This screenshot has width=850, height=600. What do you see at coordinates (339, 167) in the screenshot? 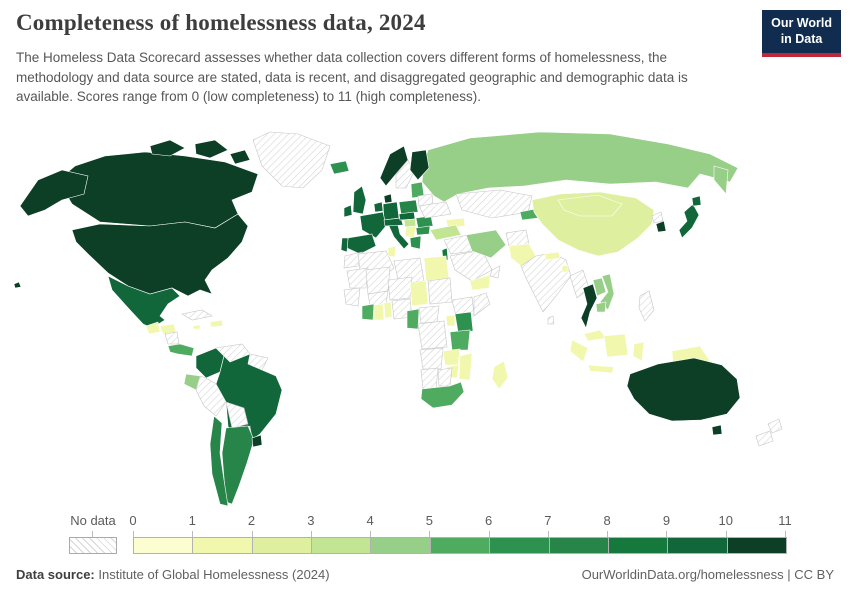
I see `country-iceland` at bounding box center [339, 167].